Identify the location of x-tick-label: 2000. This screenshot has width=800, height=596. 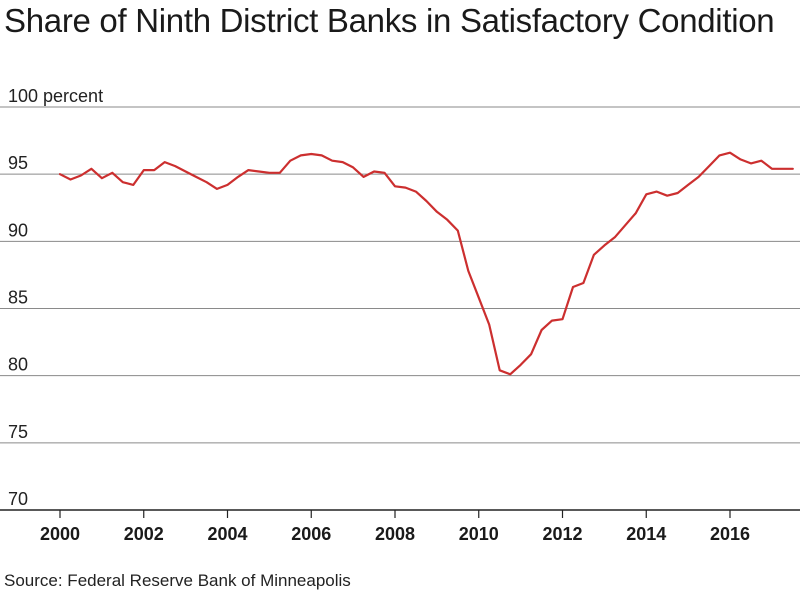
(60, 534).